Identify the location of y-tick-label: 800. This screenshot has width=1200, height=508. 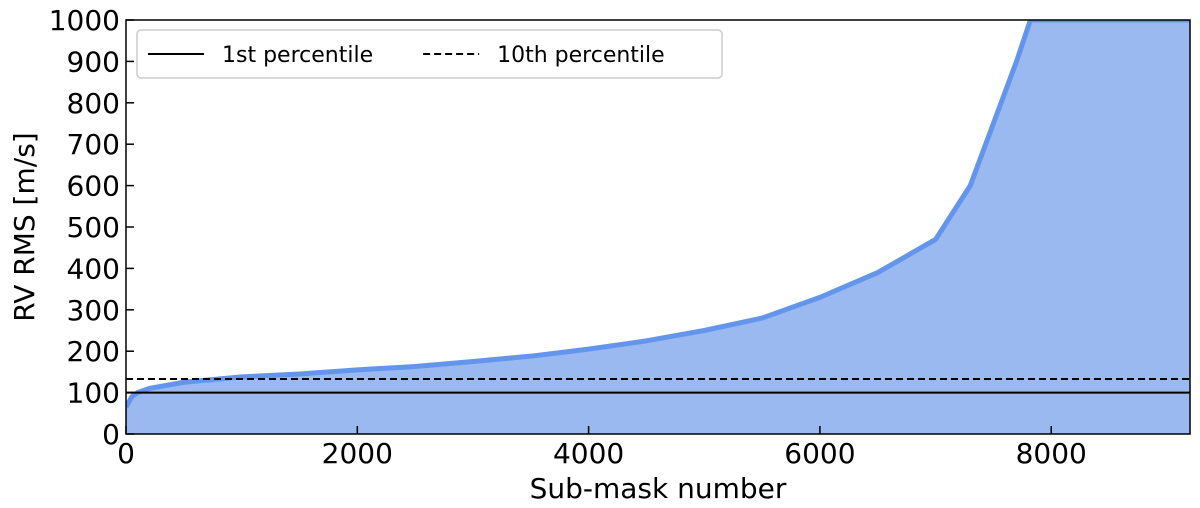
(93, 103).